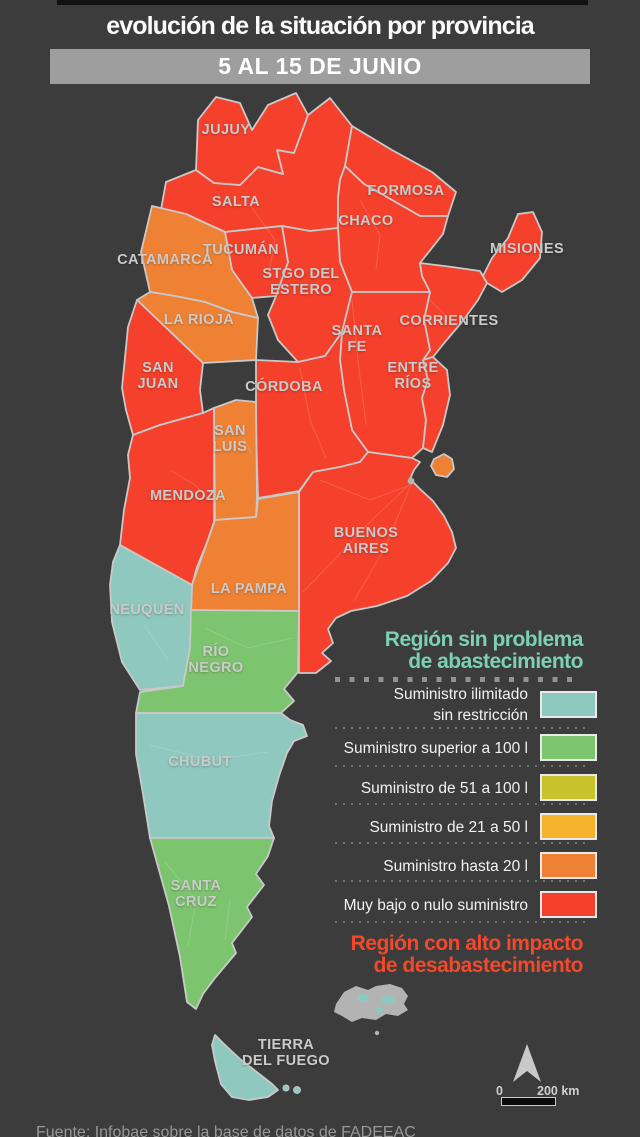 The height and width of the screenshot is (1137, 640). I want to click on scale-end-label: 200 km, so click(558, 1091).